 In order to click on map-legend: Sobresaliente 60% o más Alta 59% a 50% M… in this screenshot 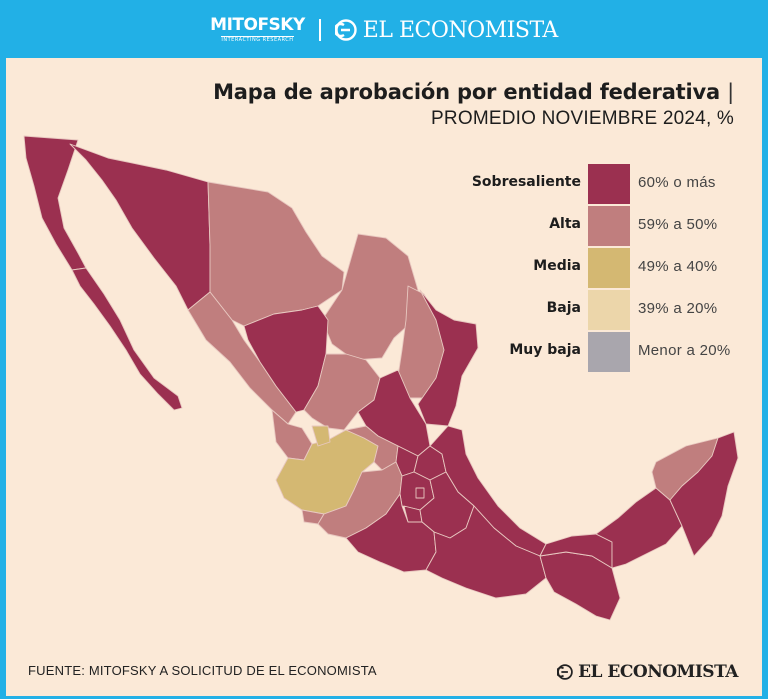, I will do `click(581, 269)`.